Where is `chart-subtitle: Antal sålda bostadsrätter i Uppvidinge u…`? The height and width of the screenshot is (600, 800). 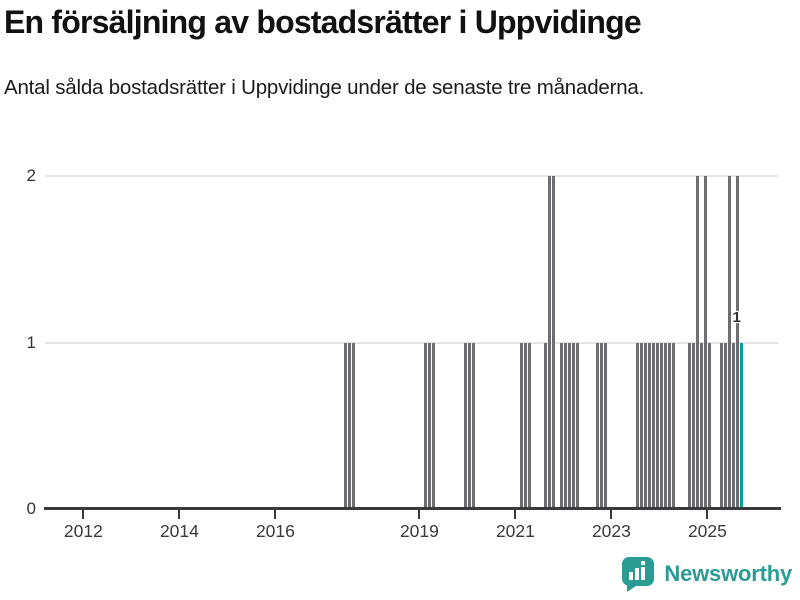
chart-subtitle: Antal sålda bostadsrätter i Uppvidinge u… is located at coordinates (324, 87).